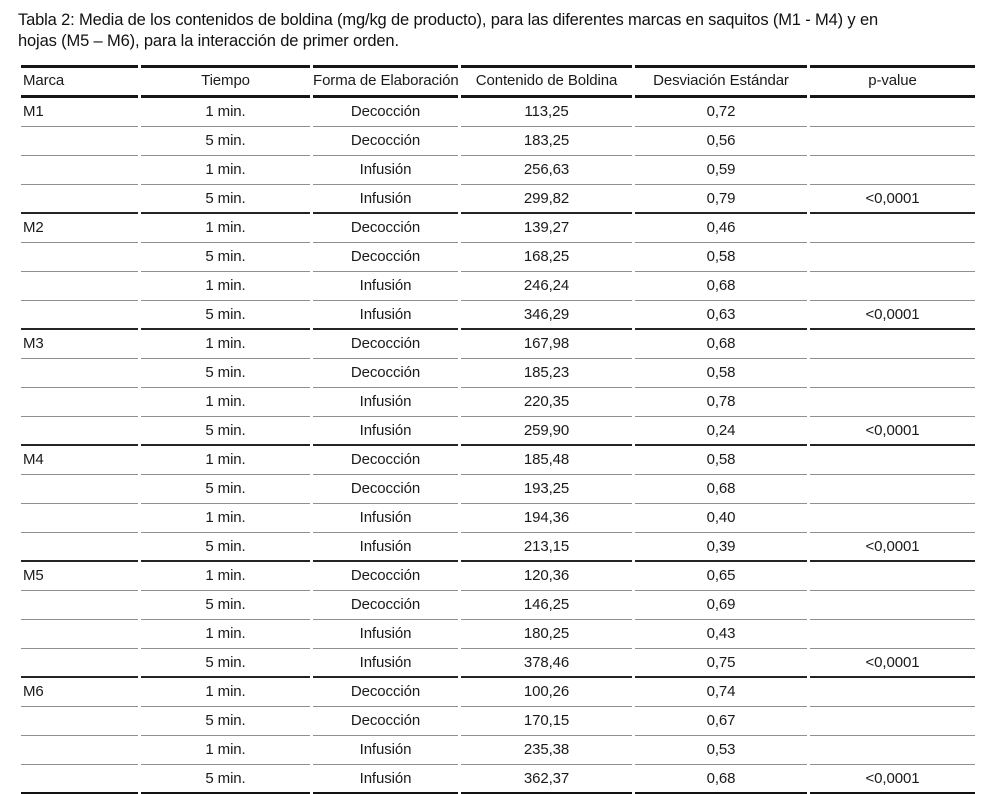  What do you see at coordinates (546, 605) in the screenshot?
I see `cell-contenido: 146,25` at bounding box center [546, 605].